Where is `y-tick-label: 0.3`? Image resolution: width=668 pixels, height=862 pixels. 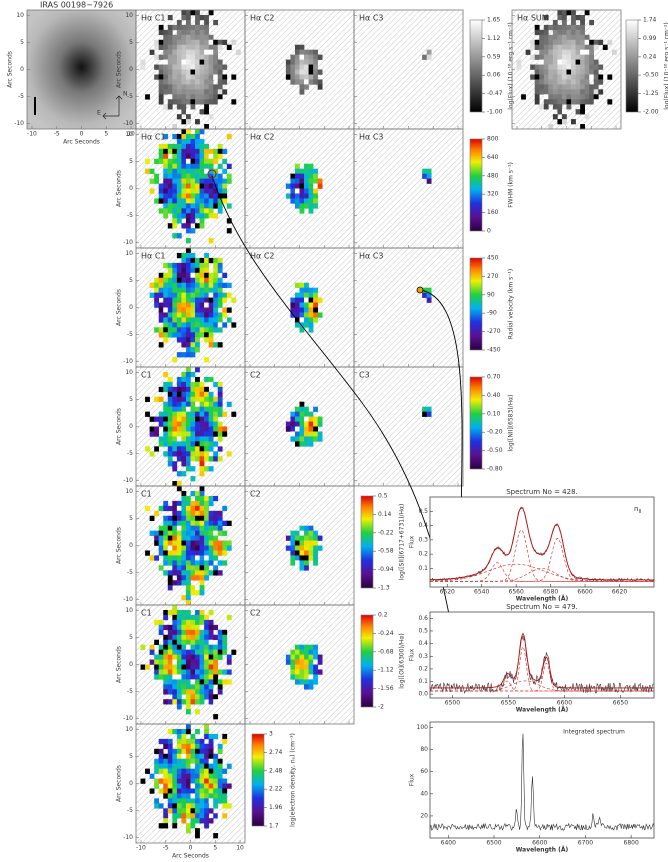
y-tick-label: 0.3 is located at coordinates (423, 656).